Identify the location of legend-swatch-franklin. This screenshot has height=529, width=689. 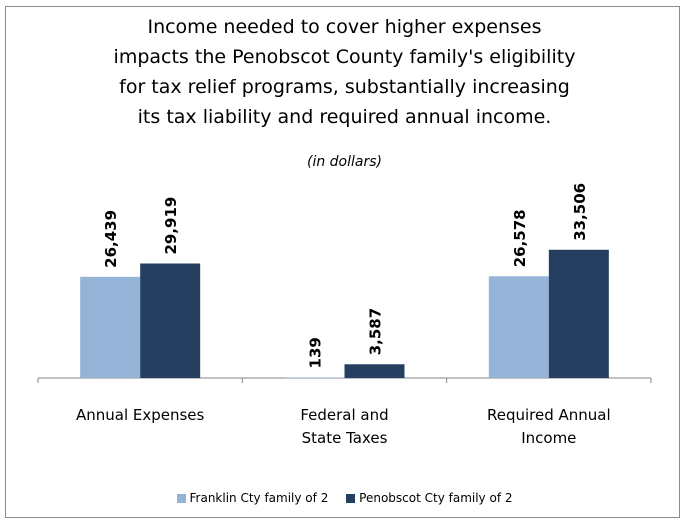
(181, 498).